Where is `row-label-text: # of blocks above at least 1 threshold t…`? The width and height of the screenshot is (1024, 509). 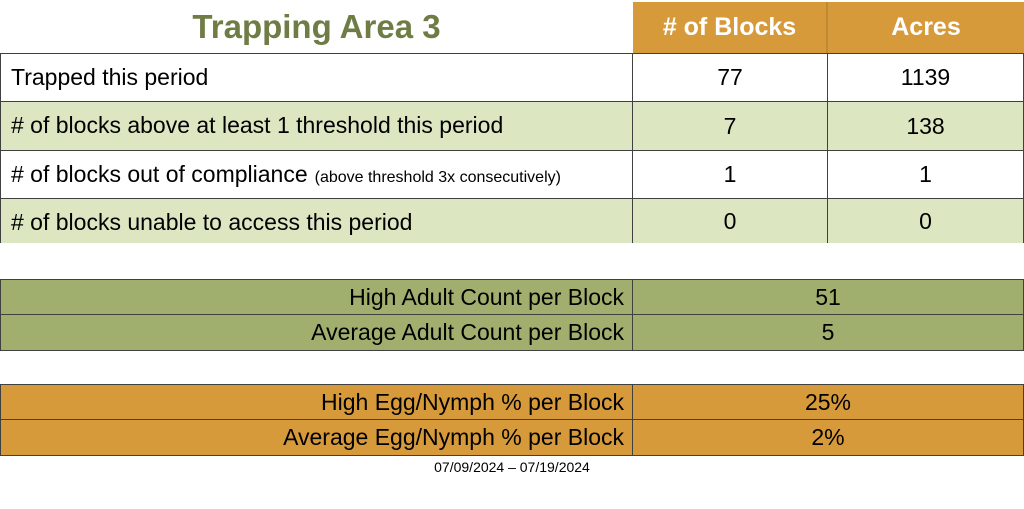
row-label-text: # of blocks above at least 1 threshold t… is located at coordinates (257, 125).